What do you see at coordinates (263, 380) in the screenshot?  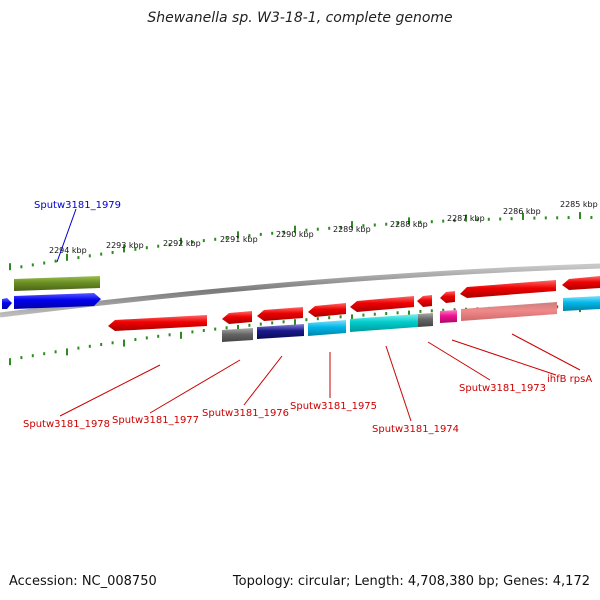 I see `callout-line-1976` at bounding box center [263, 380].